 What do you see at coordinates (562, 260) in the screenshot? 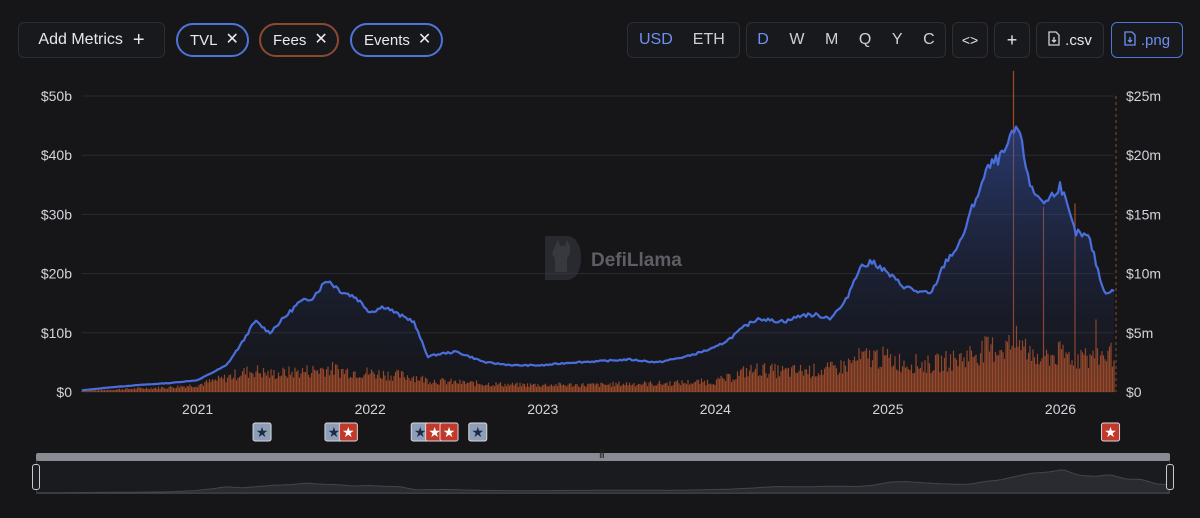
I see `llama-logo-icon` at bounding box center [562, 260].